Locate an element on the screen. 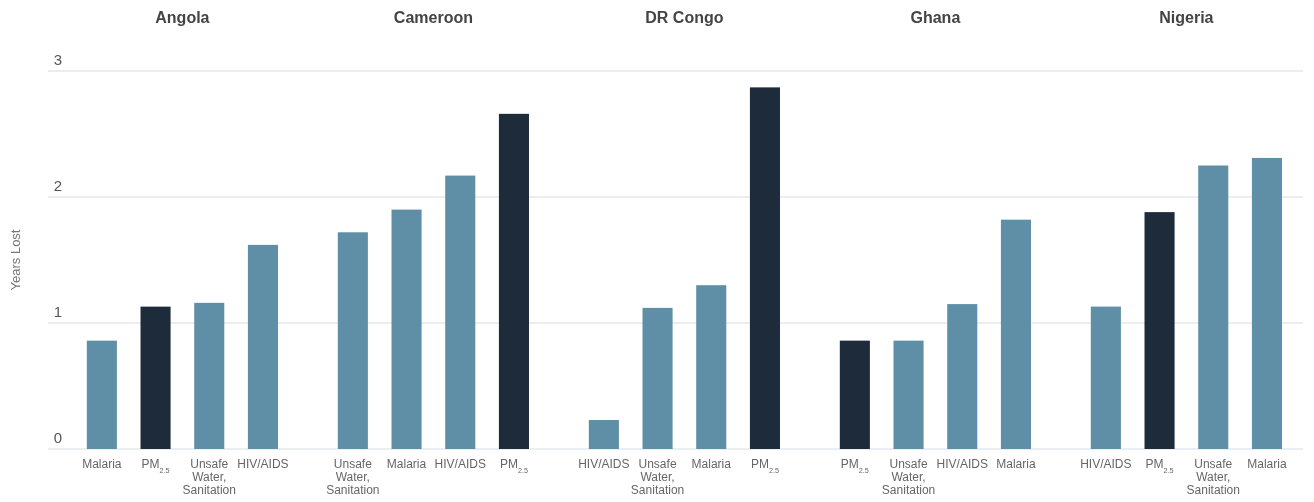 The width and height of the screenshot is (1314, 502). y-tick-label: 0 is located at coordinates (58, 437).